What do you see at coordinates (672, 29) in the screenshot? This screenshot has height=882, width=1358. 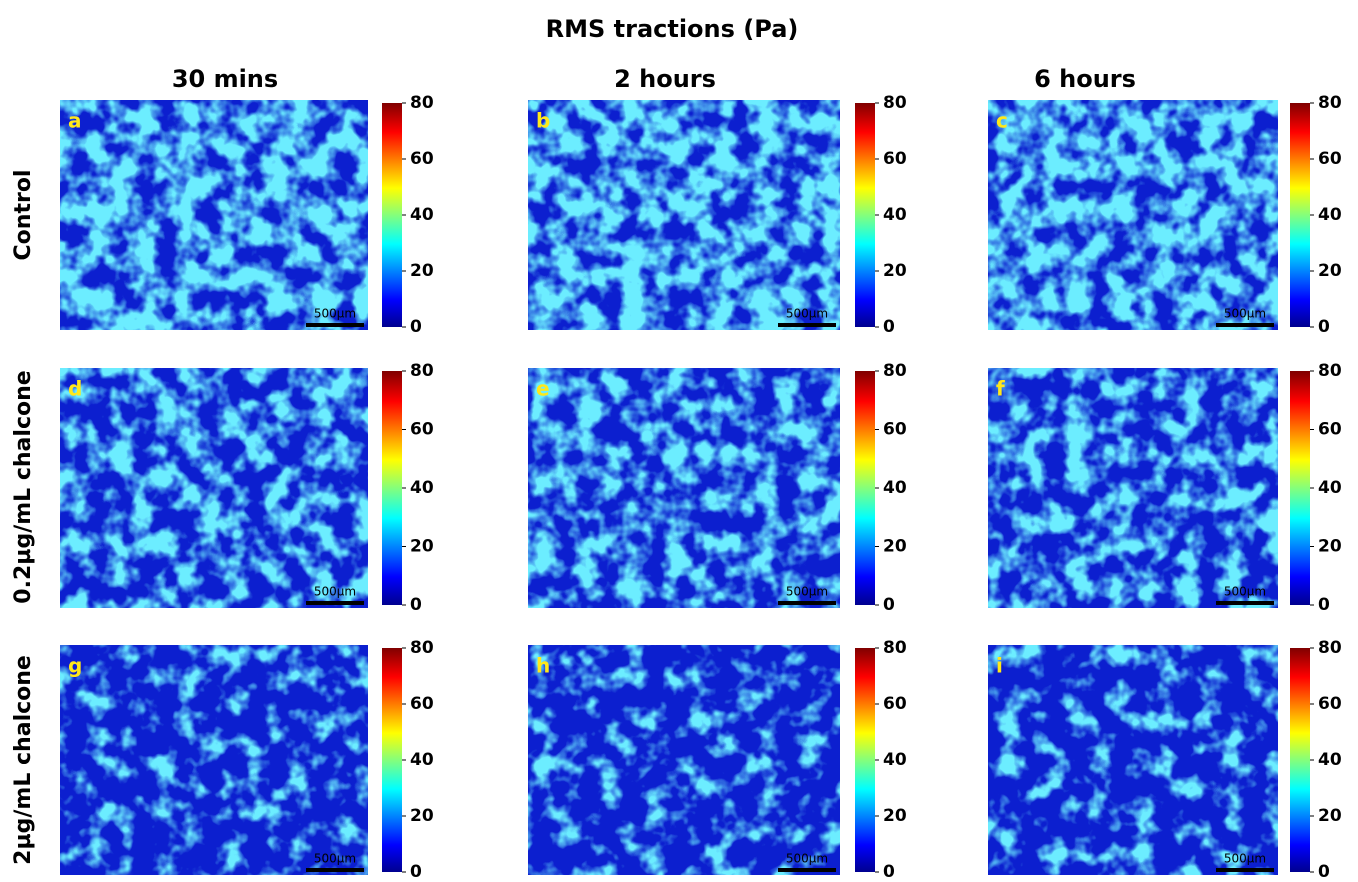 I see `figure-title: RMS tractions (Pa)` at bounding box center [672, 29].